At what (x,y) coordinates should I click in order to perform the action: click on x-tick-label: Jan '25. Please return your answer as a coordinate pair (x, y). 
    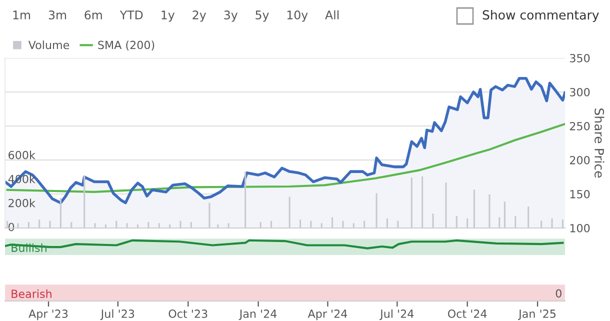
    Looking at the image, I should click on (537, 315).